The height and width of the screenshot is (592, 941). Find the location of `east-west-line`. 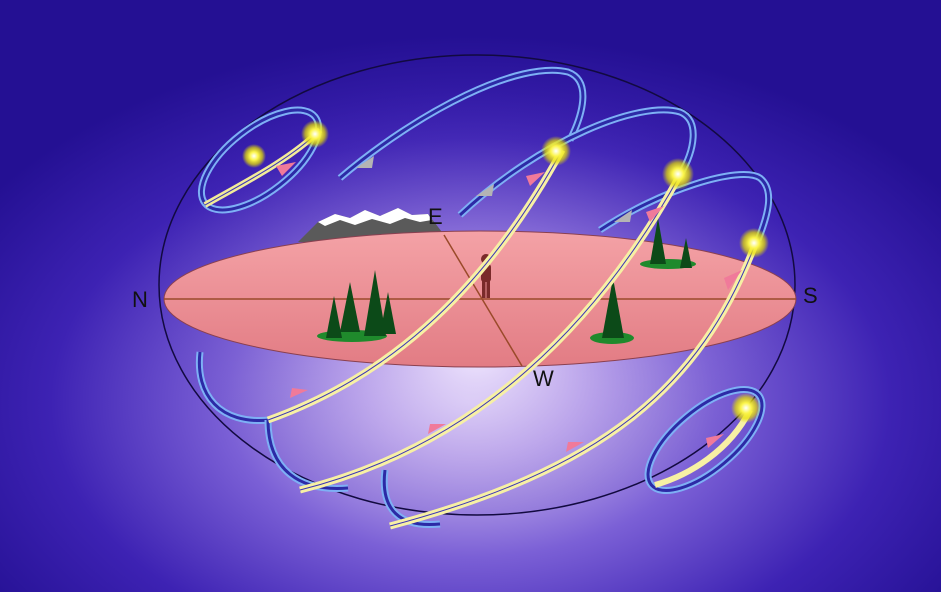

east-west-line is located at coordinates (483, 300).